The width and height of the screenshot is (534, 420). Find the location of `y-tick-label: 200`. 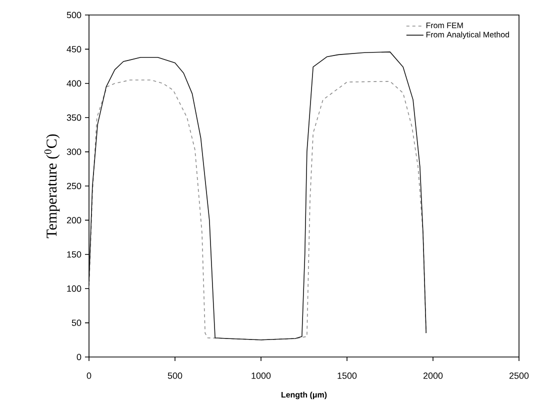

y-tick-label: 200 is located at coordinates (74, 220).